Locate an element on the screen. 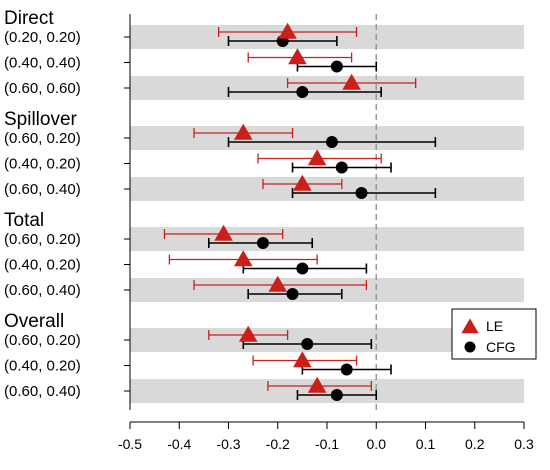  group-title-direct: Direct is located at coordinates (29, 18).